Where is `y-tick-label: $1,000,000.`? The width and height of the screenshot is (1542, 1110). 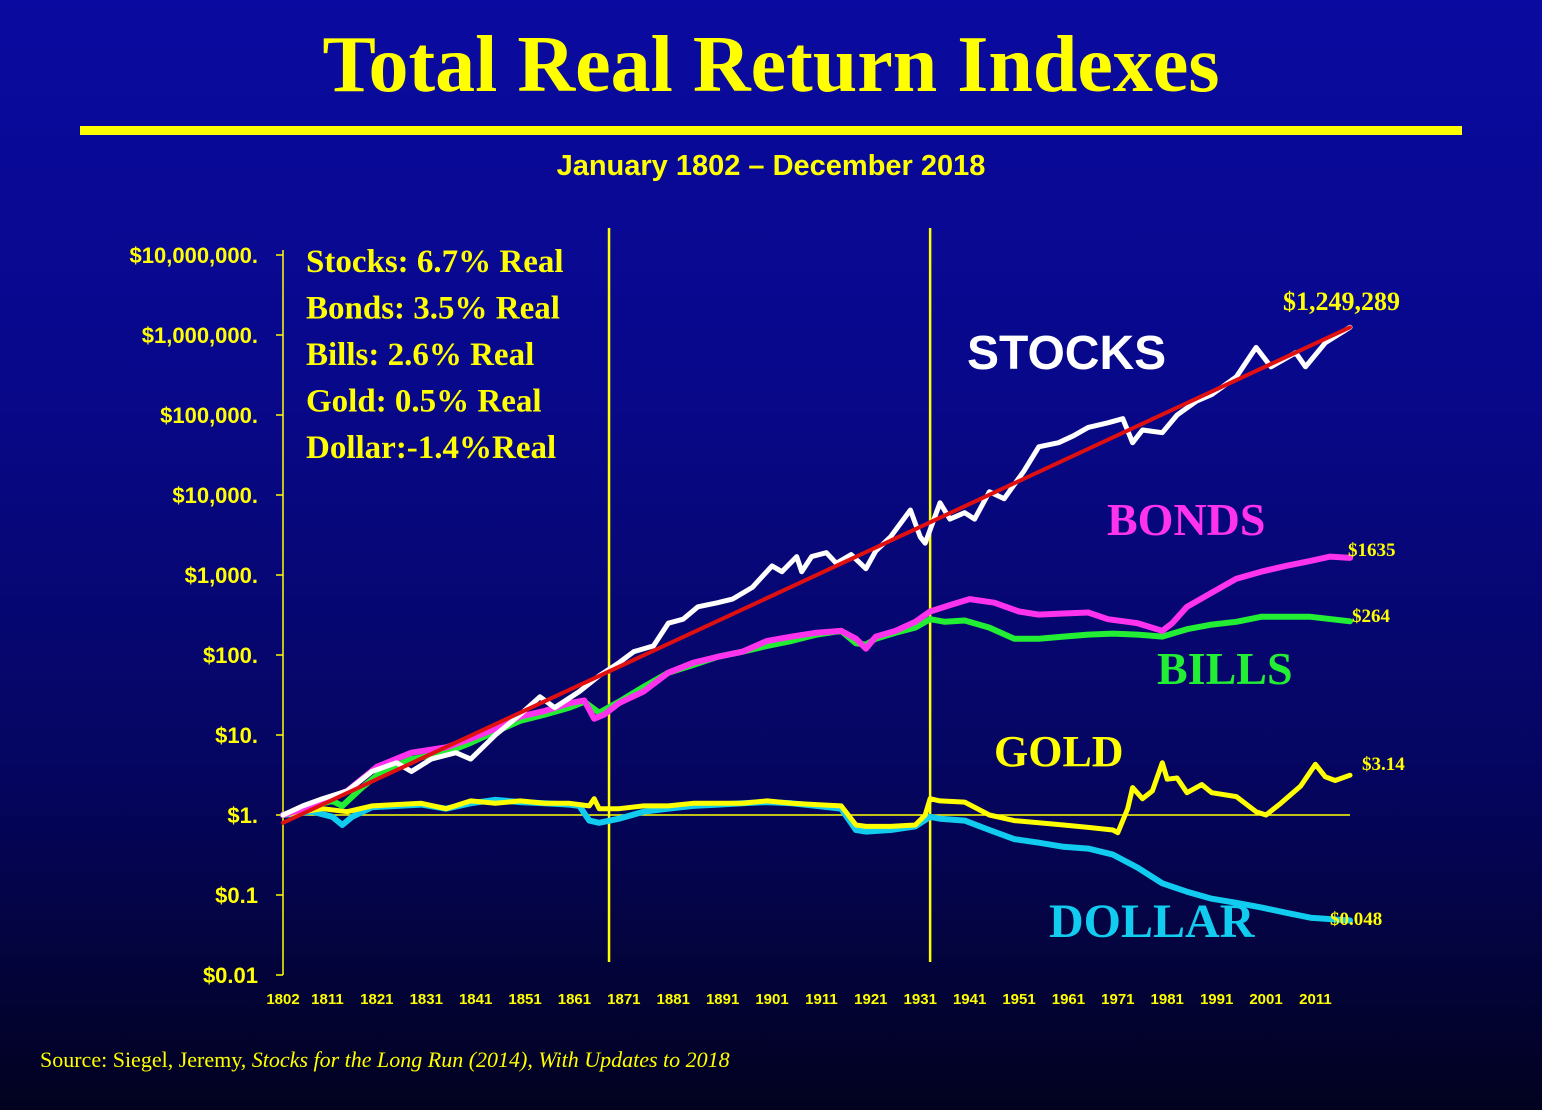 y-tick-label: $1,000,000. is located at coordinates (200, 335).